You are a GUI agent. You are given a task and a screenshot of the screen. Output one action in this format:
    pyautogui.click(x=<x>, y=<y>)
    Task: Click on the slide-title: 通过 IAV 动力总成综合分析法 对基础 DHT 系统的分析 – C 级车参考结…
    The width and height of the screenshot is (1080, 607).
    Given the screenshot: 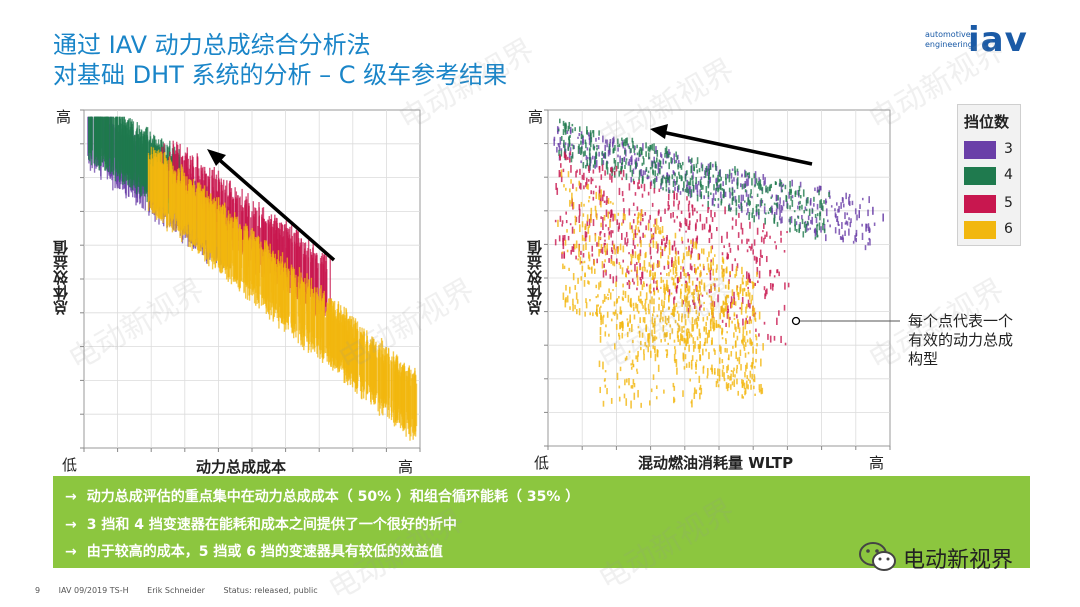 What is the action you would take?
    pyautogui.click(x=280, y=60)
    